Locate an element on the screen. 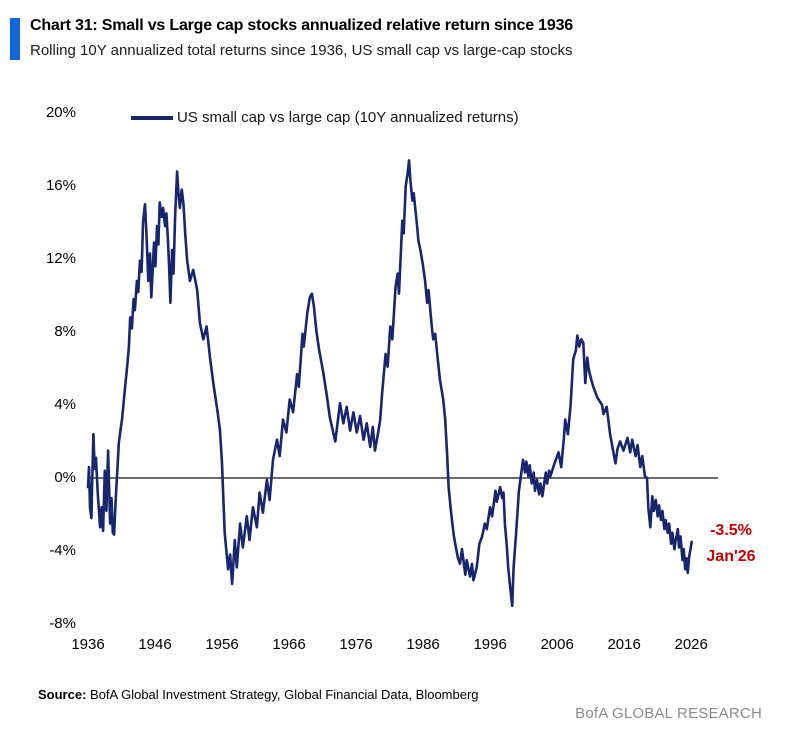  brand-text: BofA GLOBAL RESEARCH is located at coordinates (668, 713).